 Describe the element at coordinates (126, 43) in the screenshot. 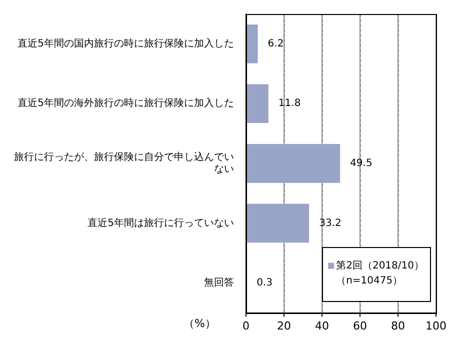

I see `y-tick-label: 直近5年間の国内旅行の時に旅行保険に加入した` at that location.